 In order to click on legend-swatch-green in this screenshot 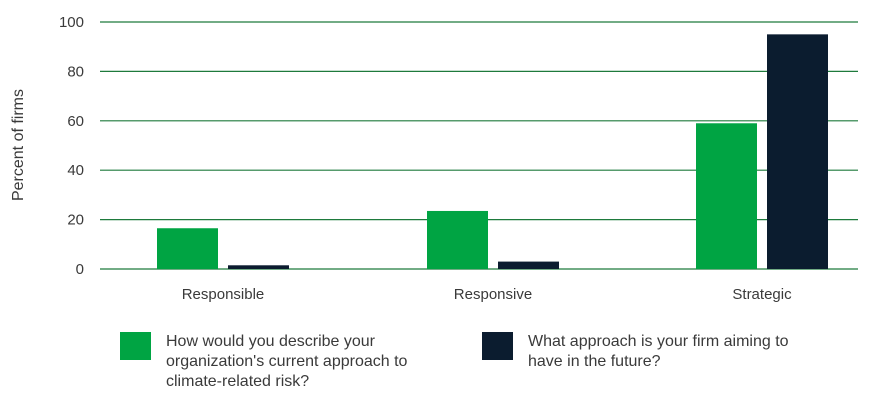, I will do `click(135, 346)`.